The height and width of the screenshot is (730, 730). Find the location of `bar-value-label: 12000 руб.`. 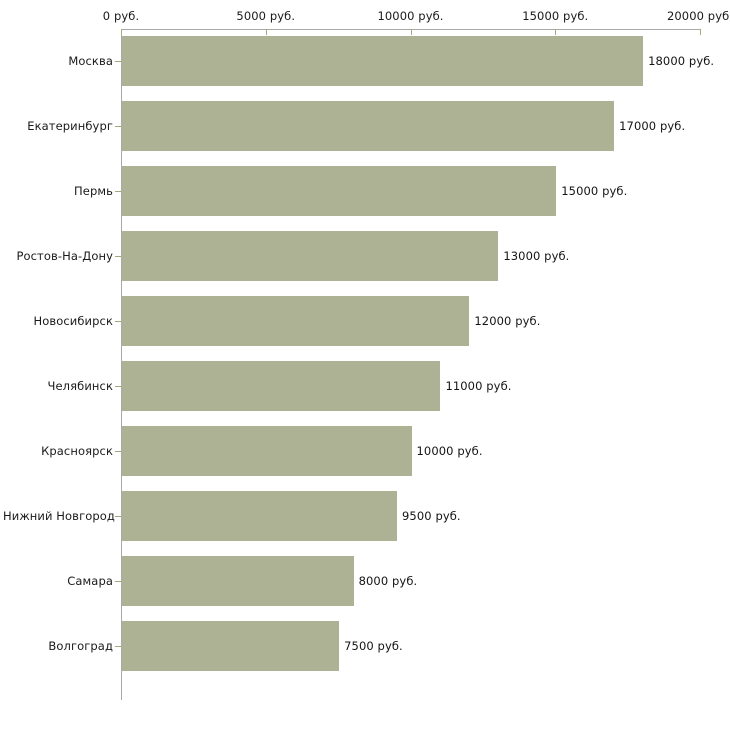

bar-value-label: 12000 руб. is located at coordinates (507, 321).